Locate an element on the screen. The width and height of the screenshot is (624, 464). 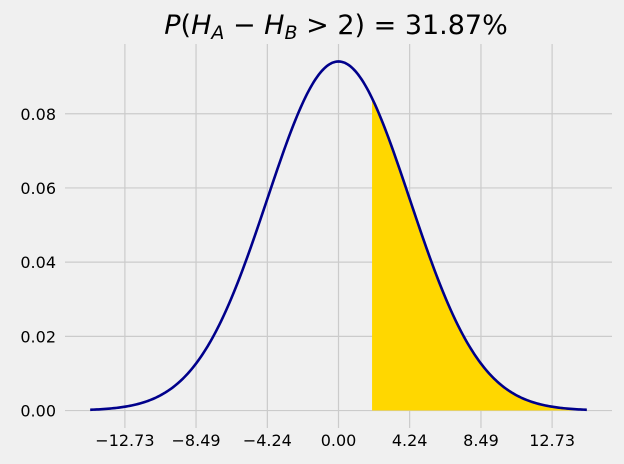
x-tick-label: 8.49 is located at coordinates (481, 440).